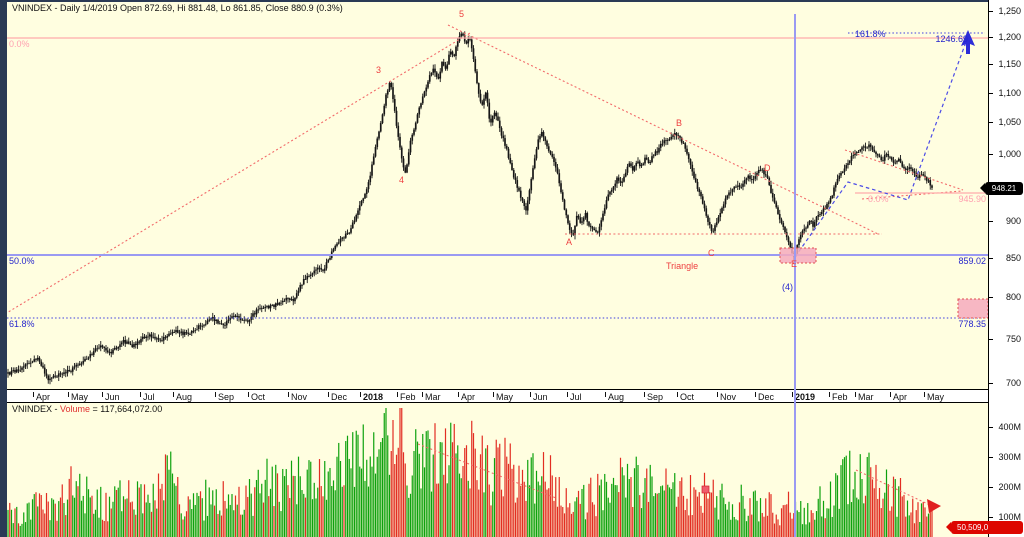  I want to click on time-axis-item: 2019, so click(803, 397).